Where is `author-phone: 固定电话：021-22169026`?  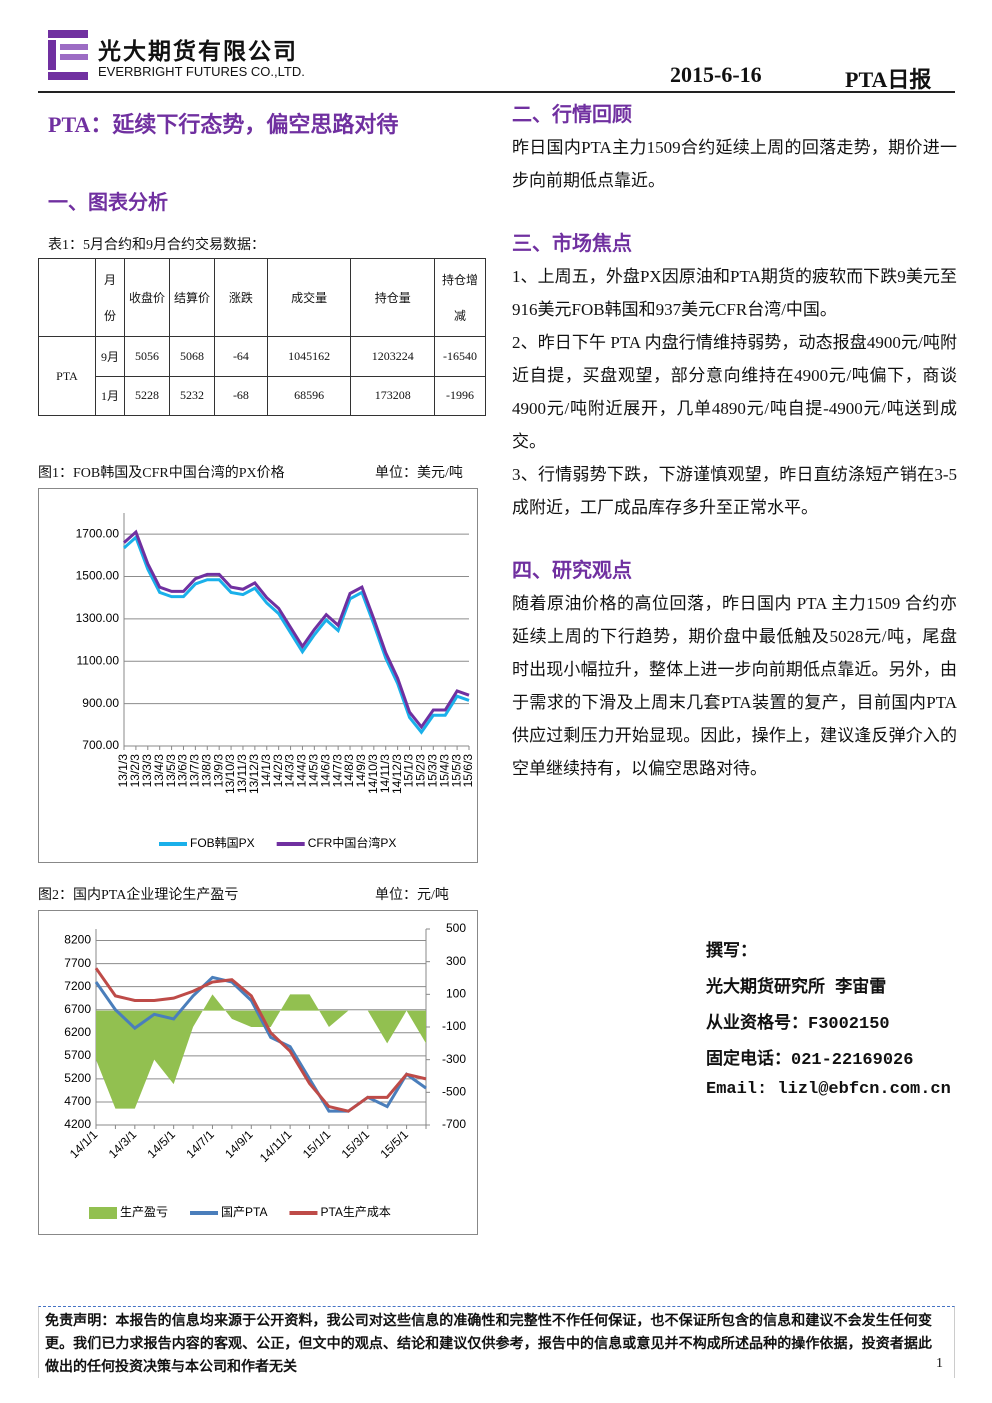
author-phone: 固定电话：021-22169026 is located at coordinates (810, 1060).